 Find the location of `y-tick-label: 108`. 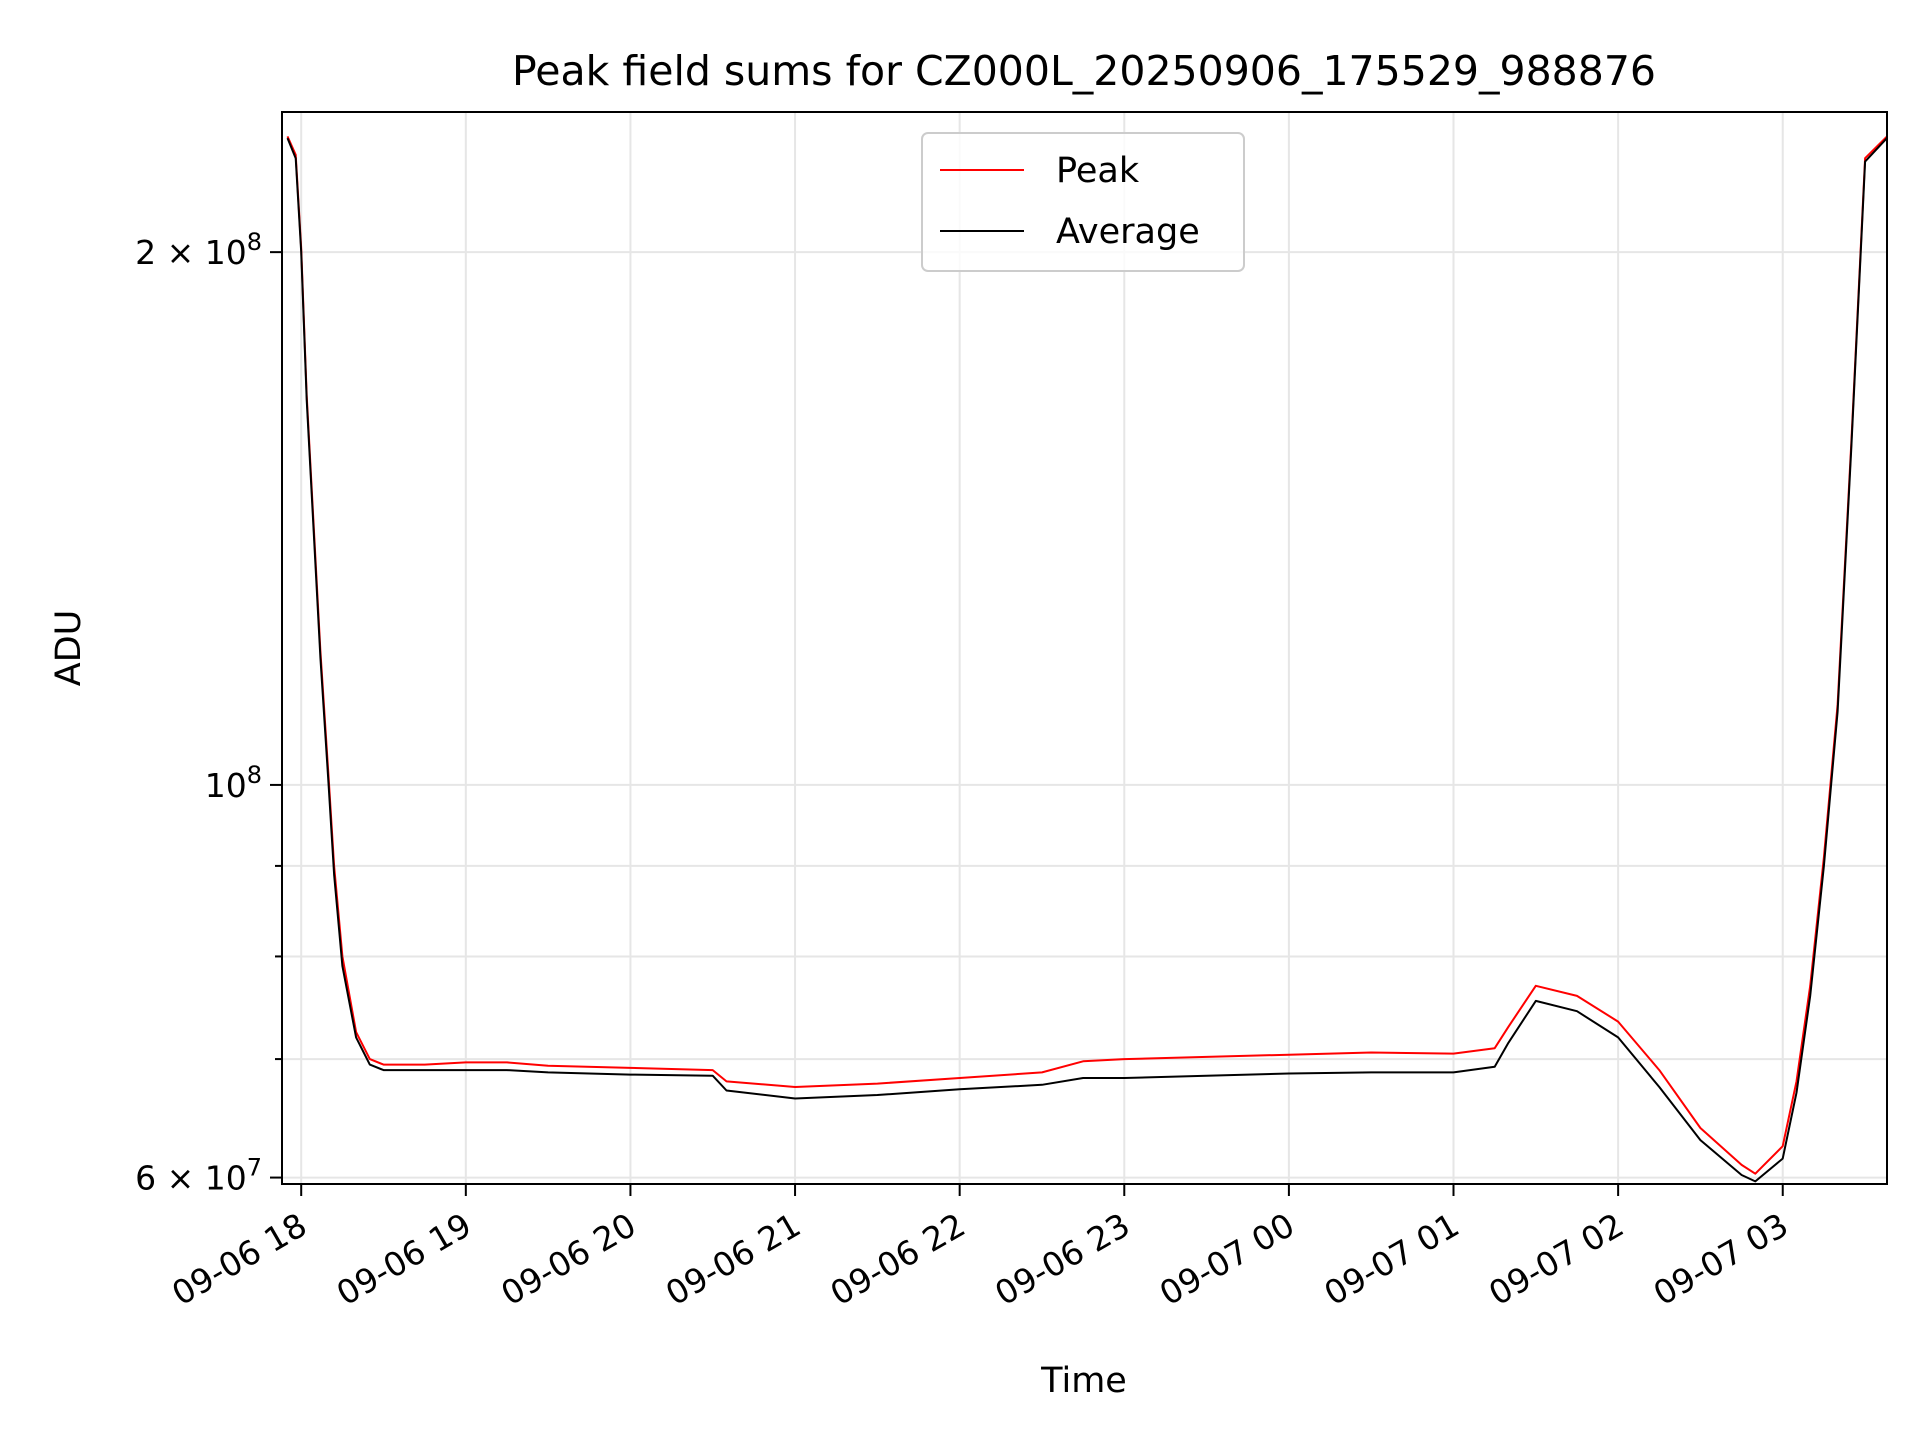

y-tick-label: 108 is located at coordinates (233, 783).